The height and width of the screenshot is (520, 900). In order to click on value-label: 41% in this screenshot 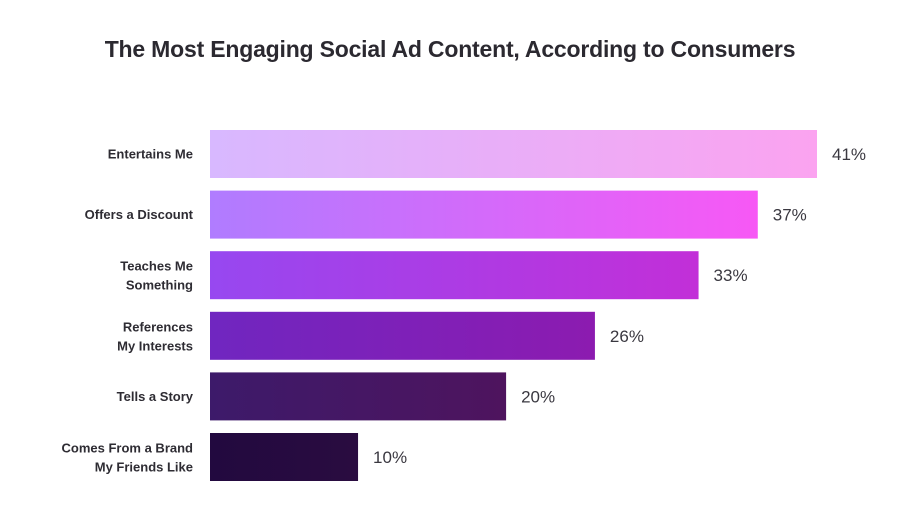, I will do `click(849, 154)`.